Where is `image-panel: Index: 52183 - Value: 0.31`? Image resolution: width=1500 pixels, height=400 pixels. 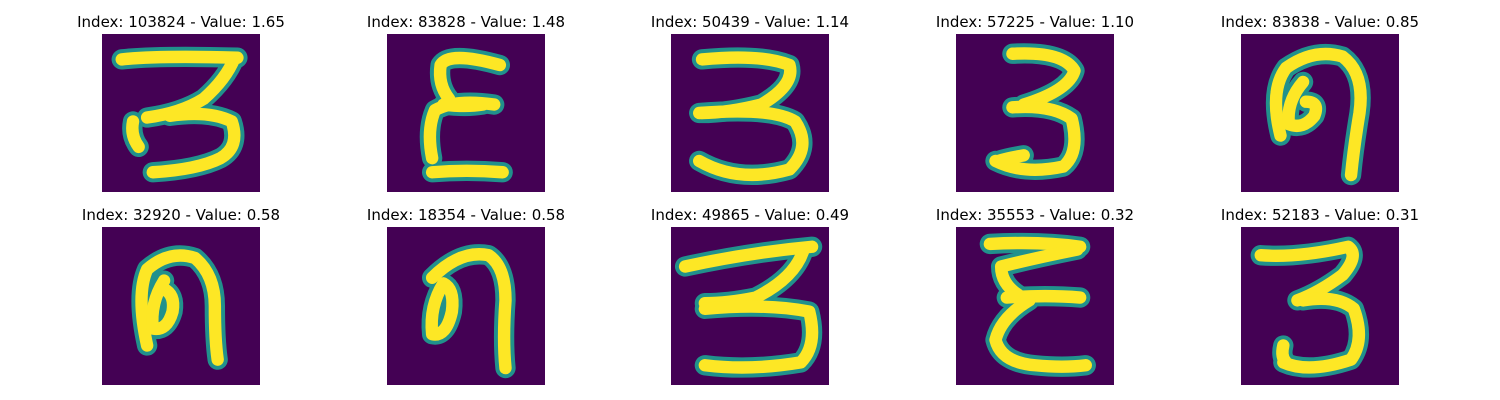 image-panel: Index: 52183 - Value: 0.31 is located at coordinates (1320, 299).